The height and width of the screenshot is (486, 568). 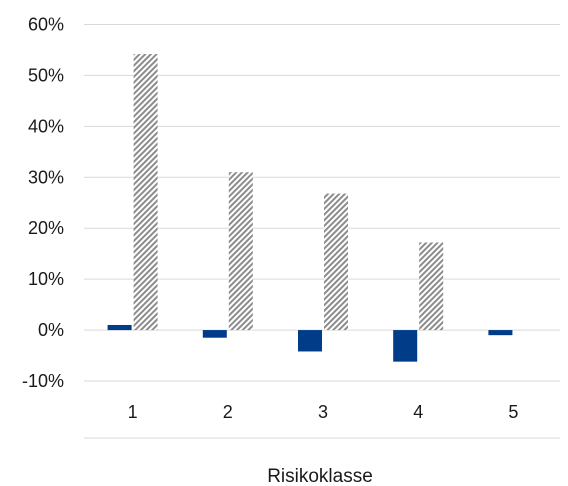 I want to click on x-axis-title: Risikoklasse, so click(x=320, y=476).